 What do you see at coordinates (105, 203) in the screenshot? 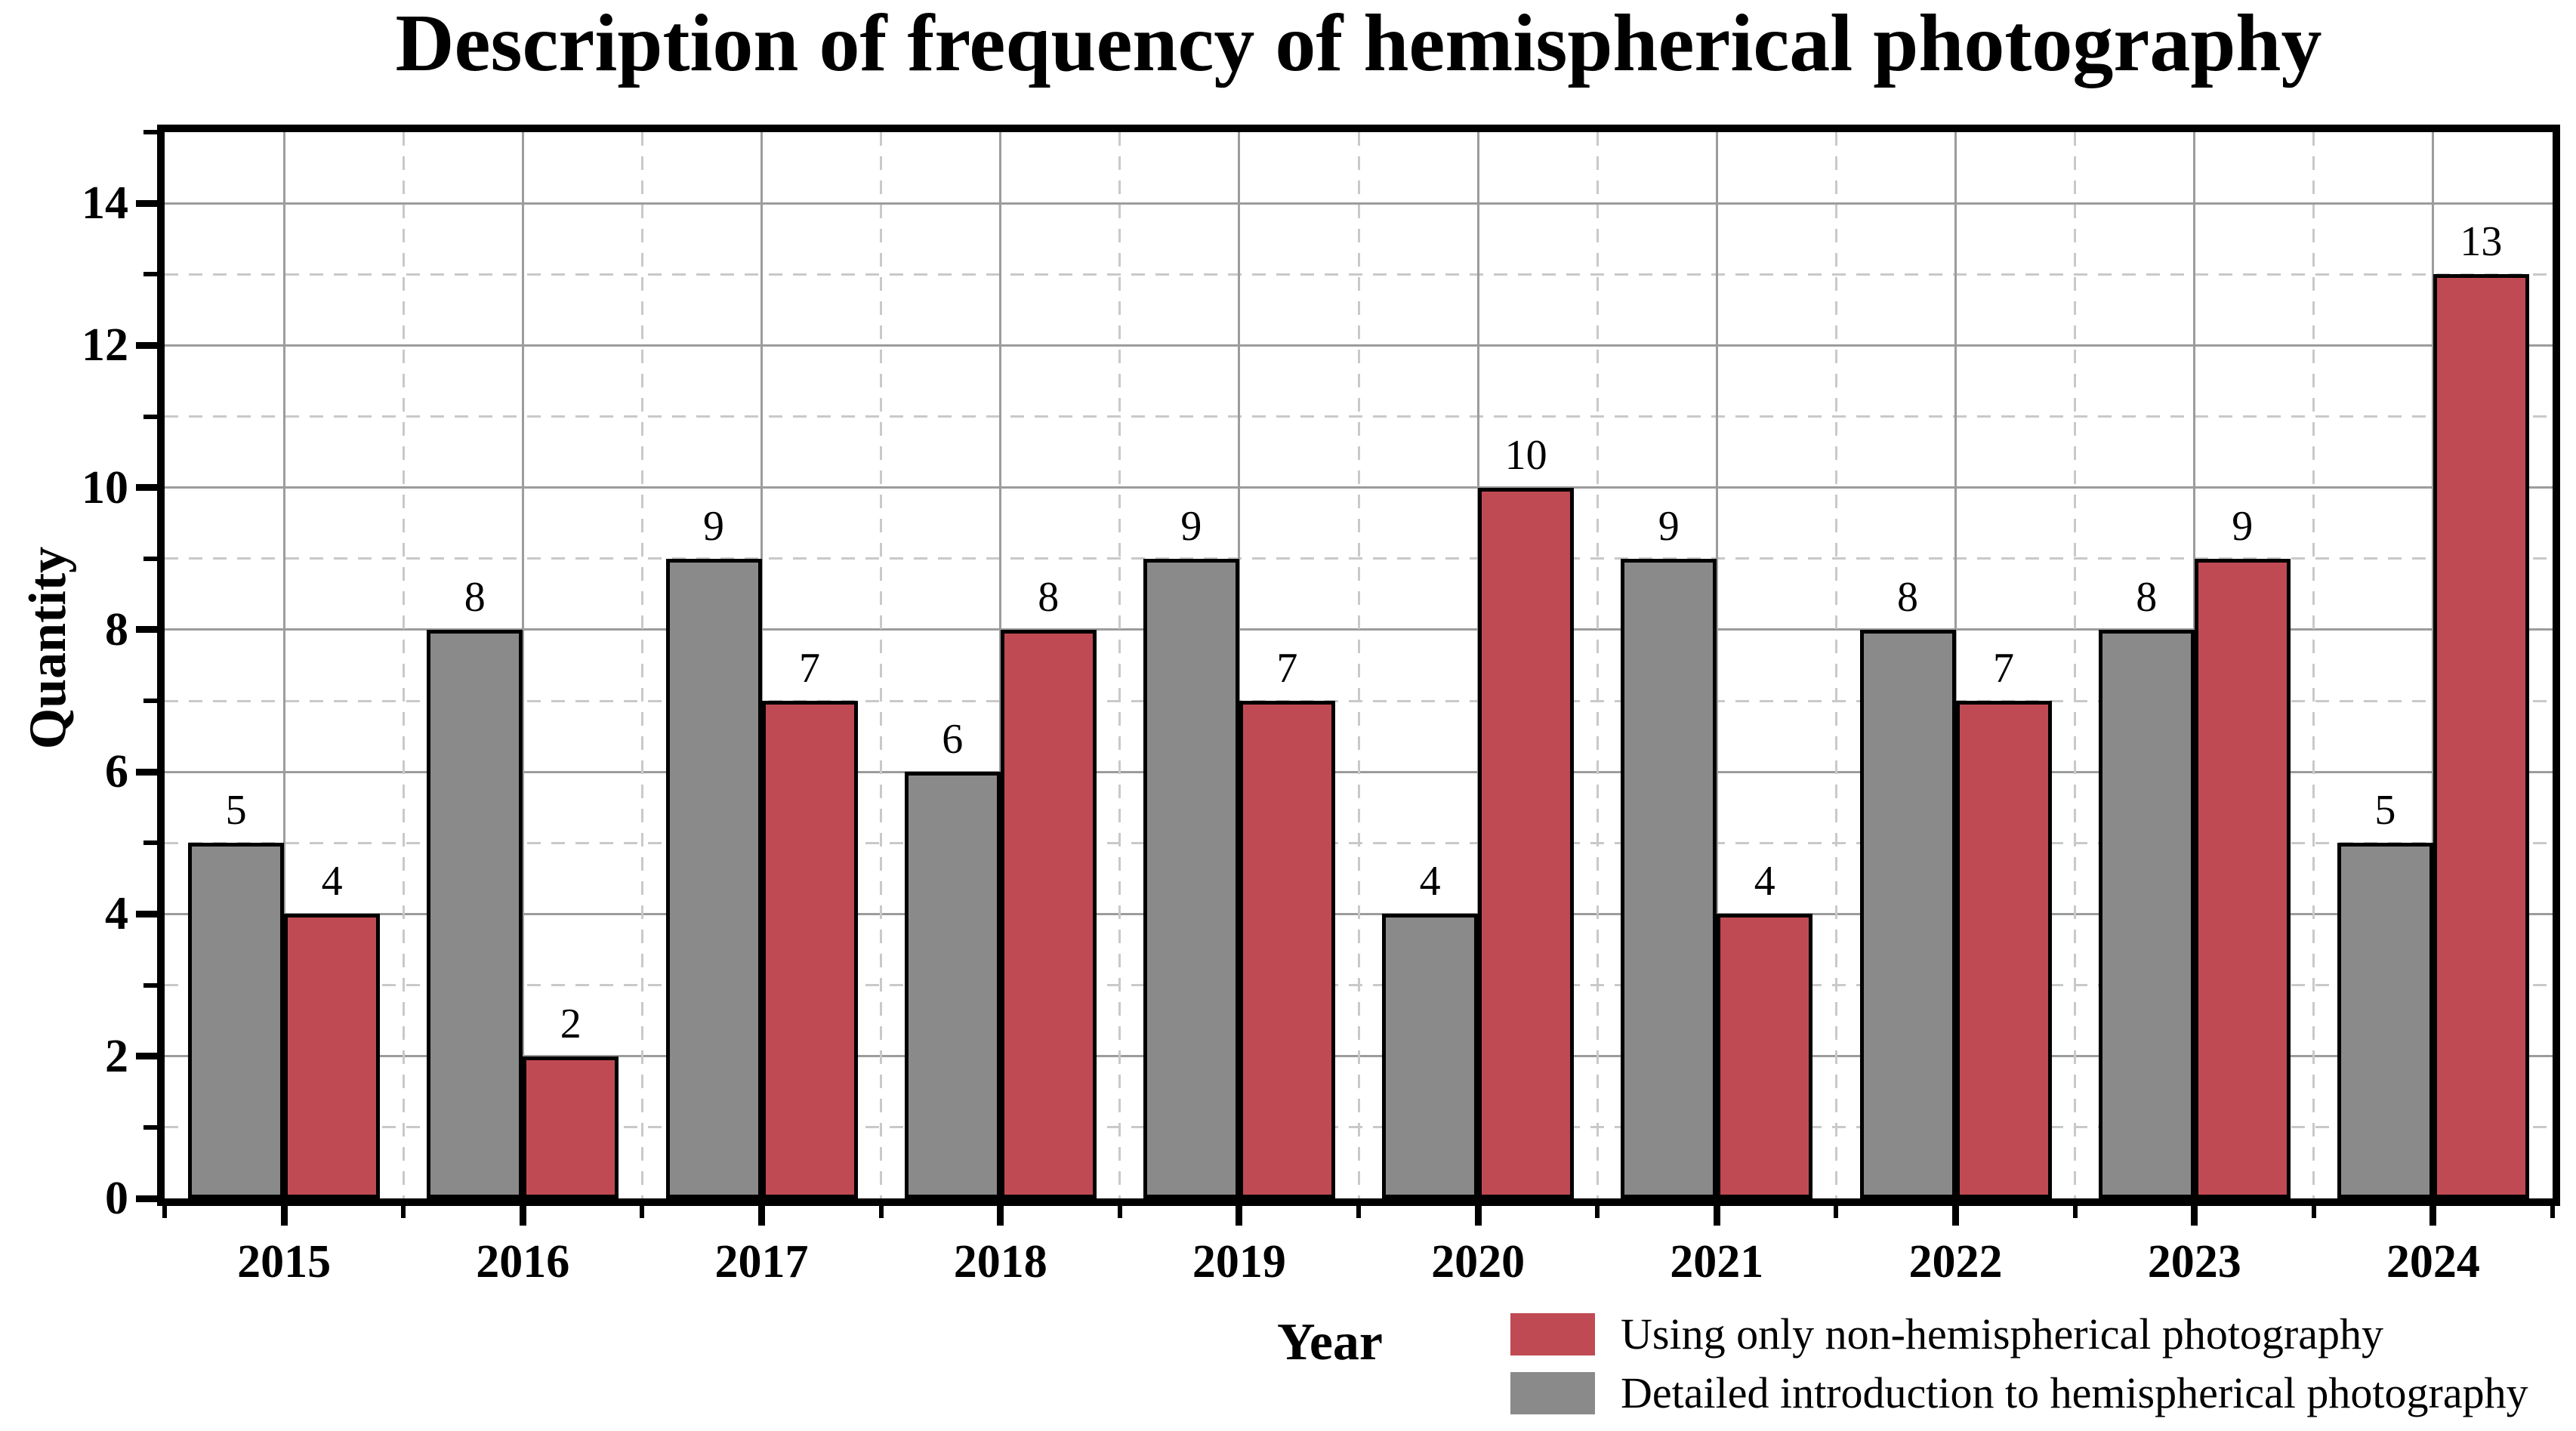
I see `y-tick-label-14: 14` at bounding box center [105, 203].